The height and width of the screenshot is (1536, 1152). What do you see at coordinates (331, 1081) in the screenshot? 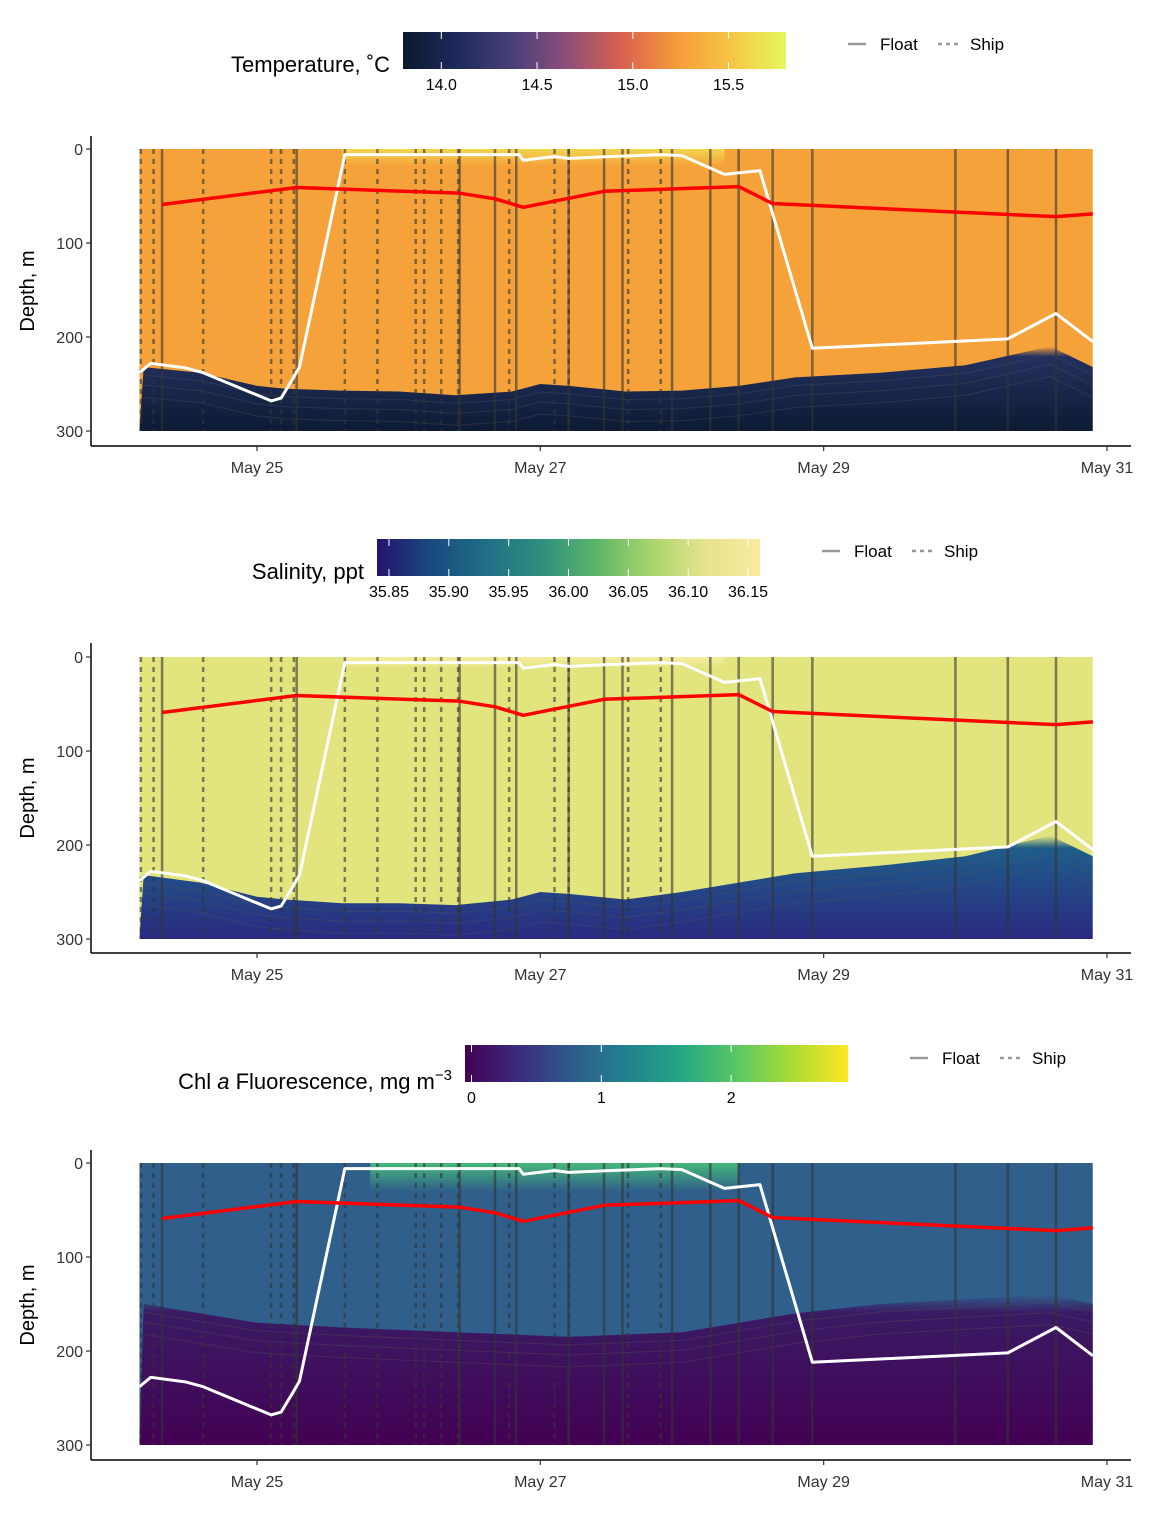
I see `colorbar-title-suffix: Fluorescence, mg m` at bounding box center [331, 1081].